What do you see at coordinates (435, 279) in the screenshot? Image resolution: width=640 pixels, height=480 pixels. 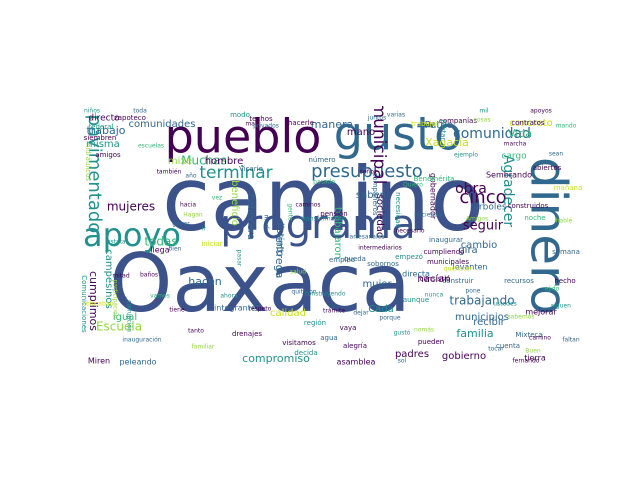 I see `word-consistio: consistió` at bounding box center [435, 279].